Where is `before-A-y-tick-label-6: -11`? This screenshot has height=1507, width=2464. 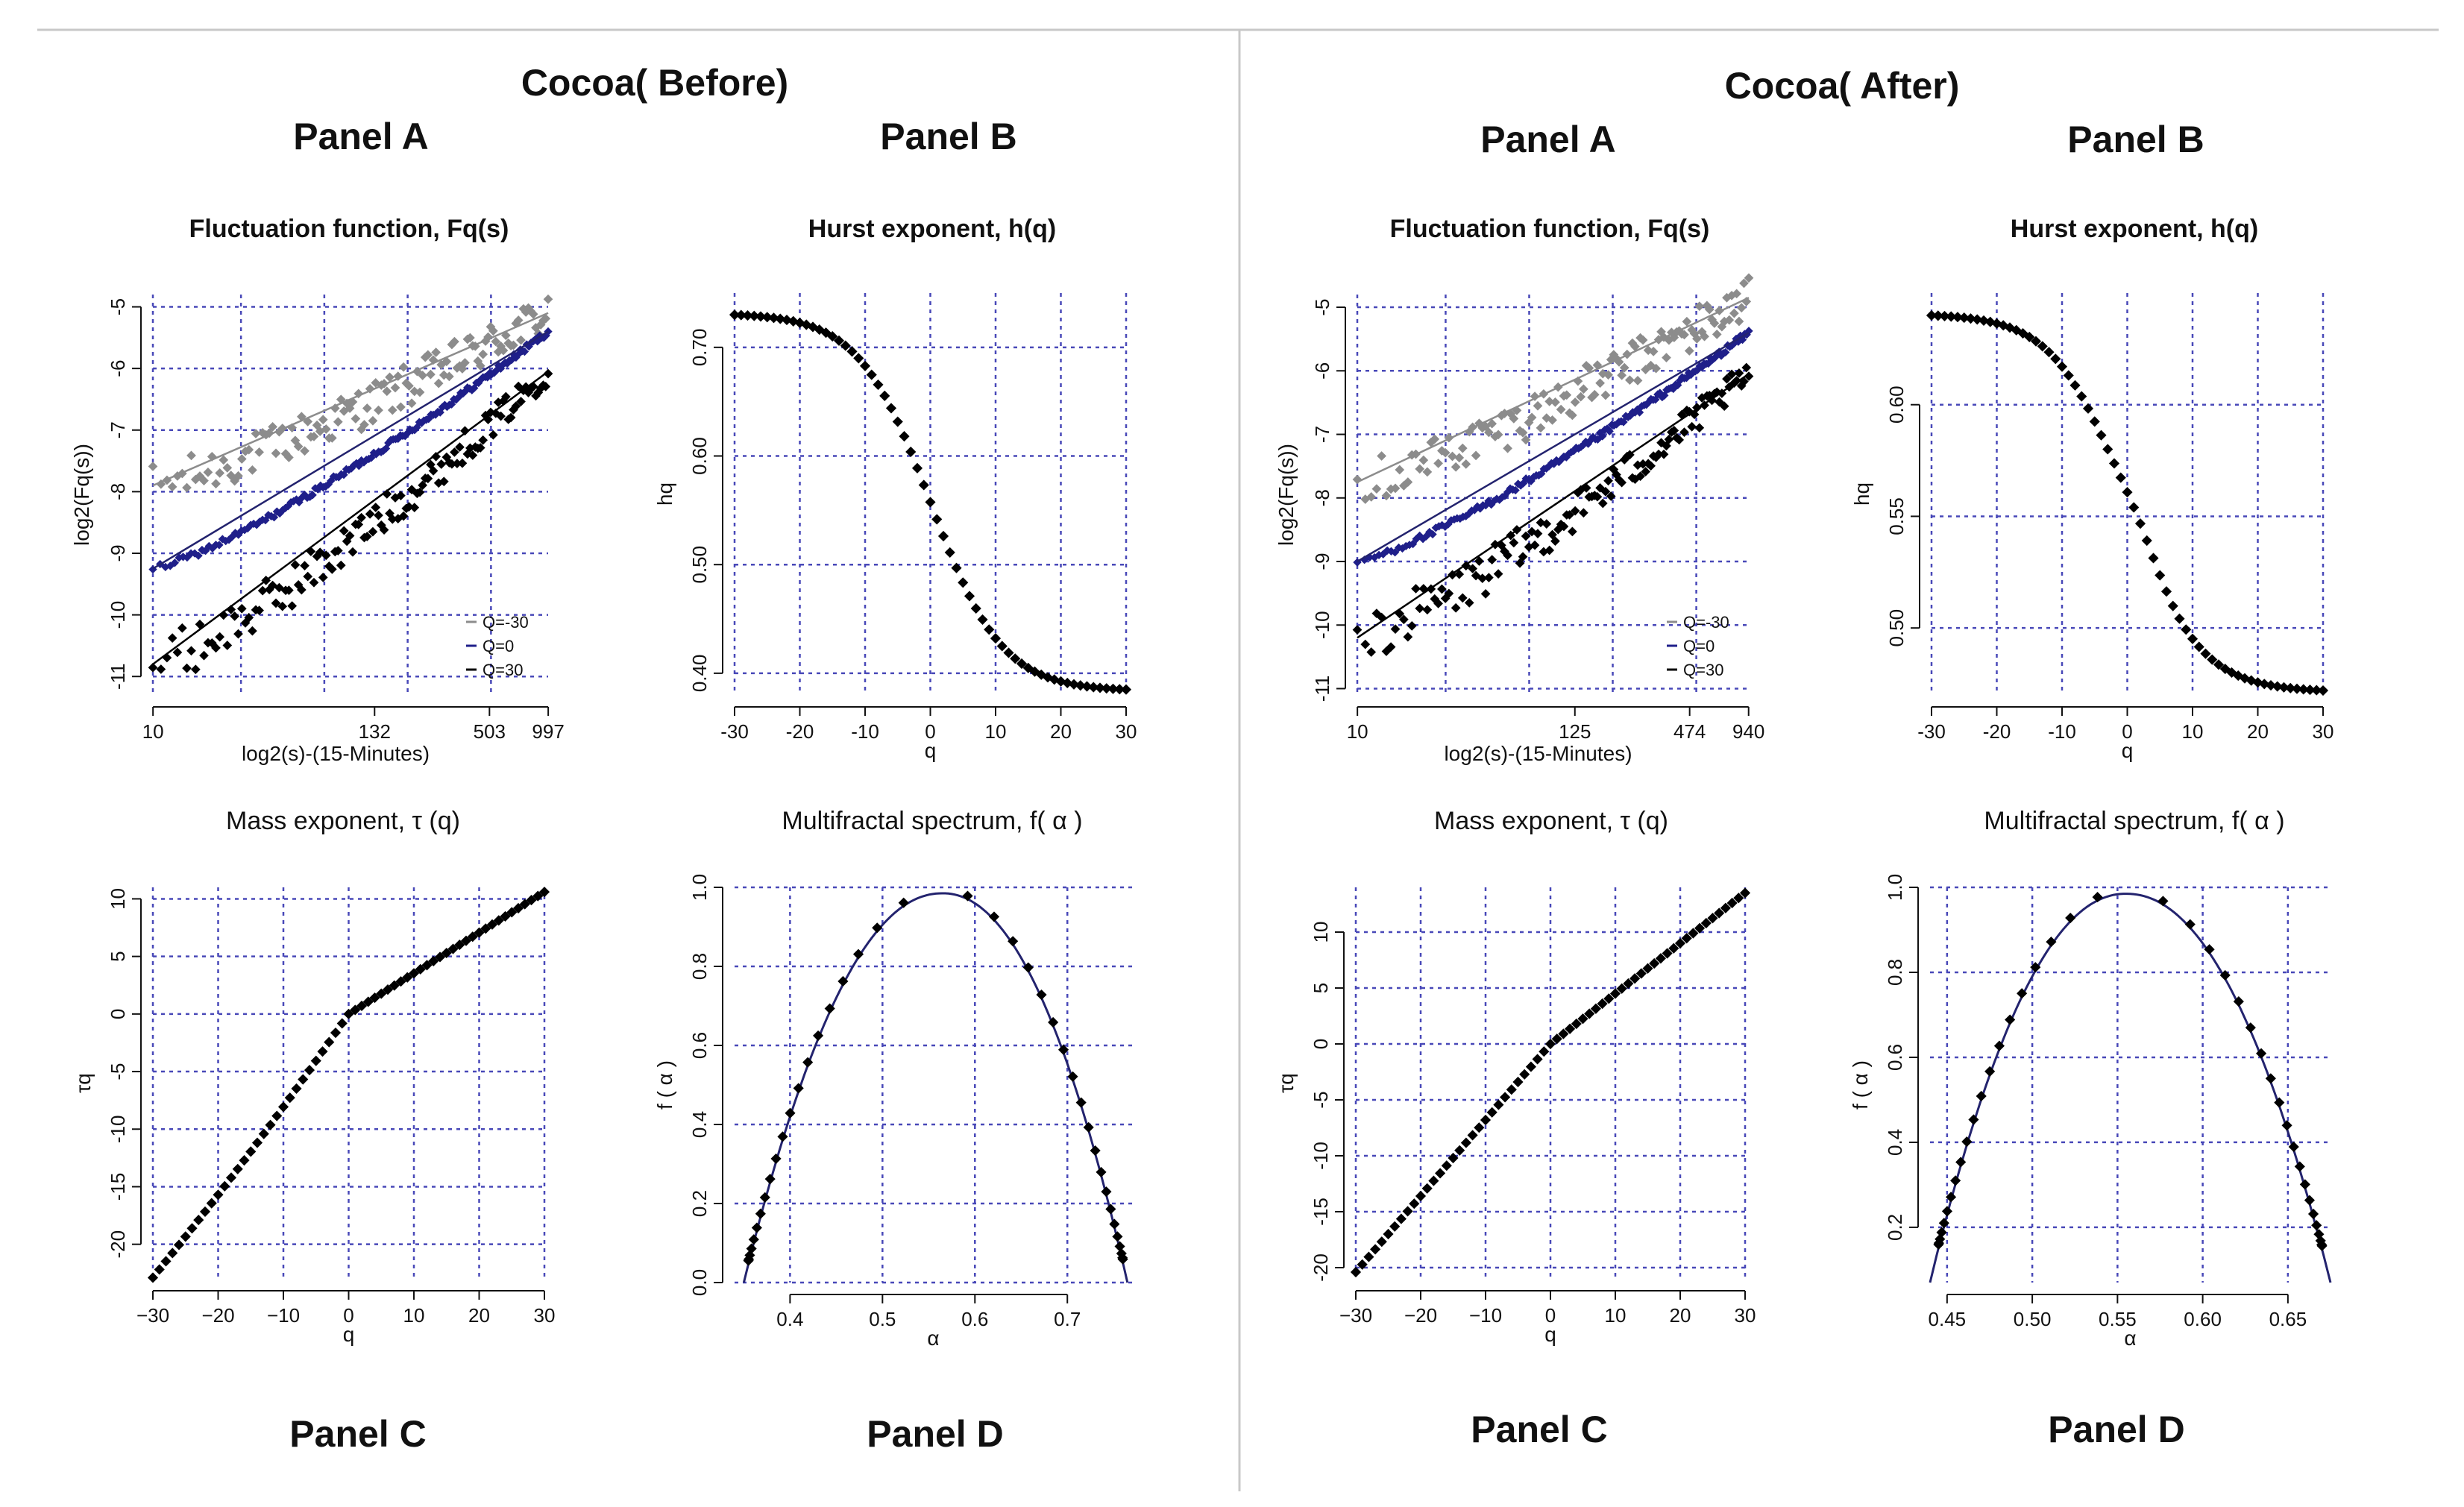 before-A-y-tick-label-6: -11 is located at coordinates (118, 676).